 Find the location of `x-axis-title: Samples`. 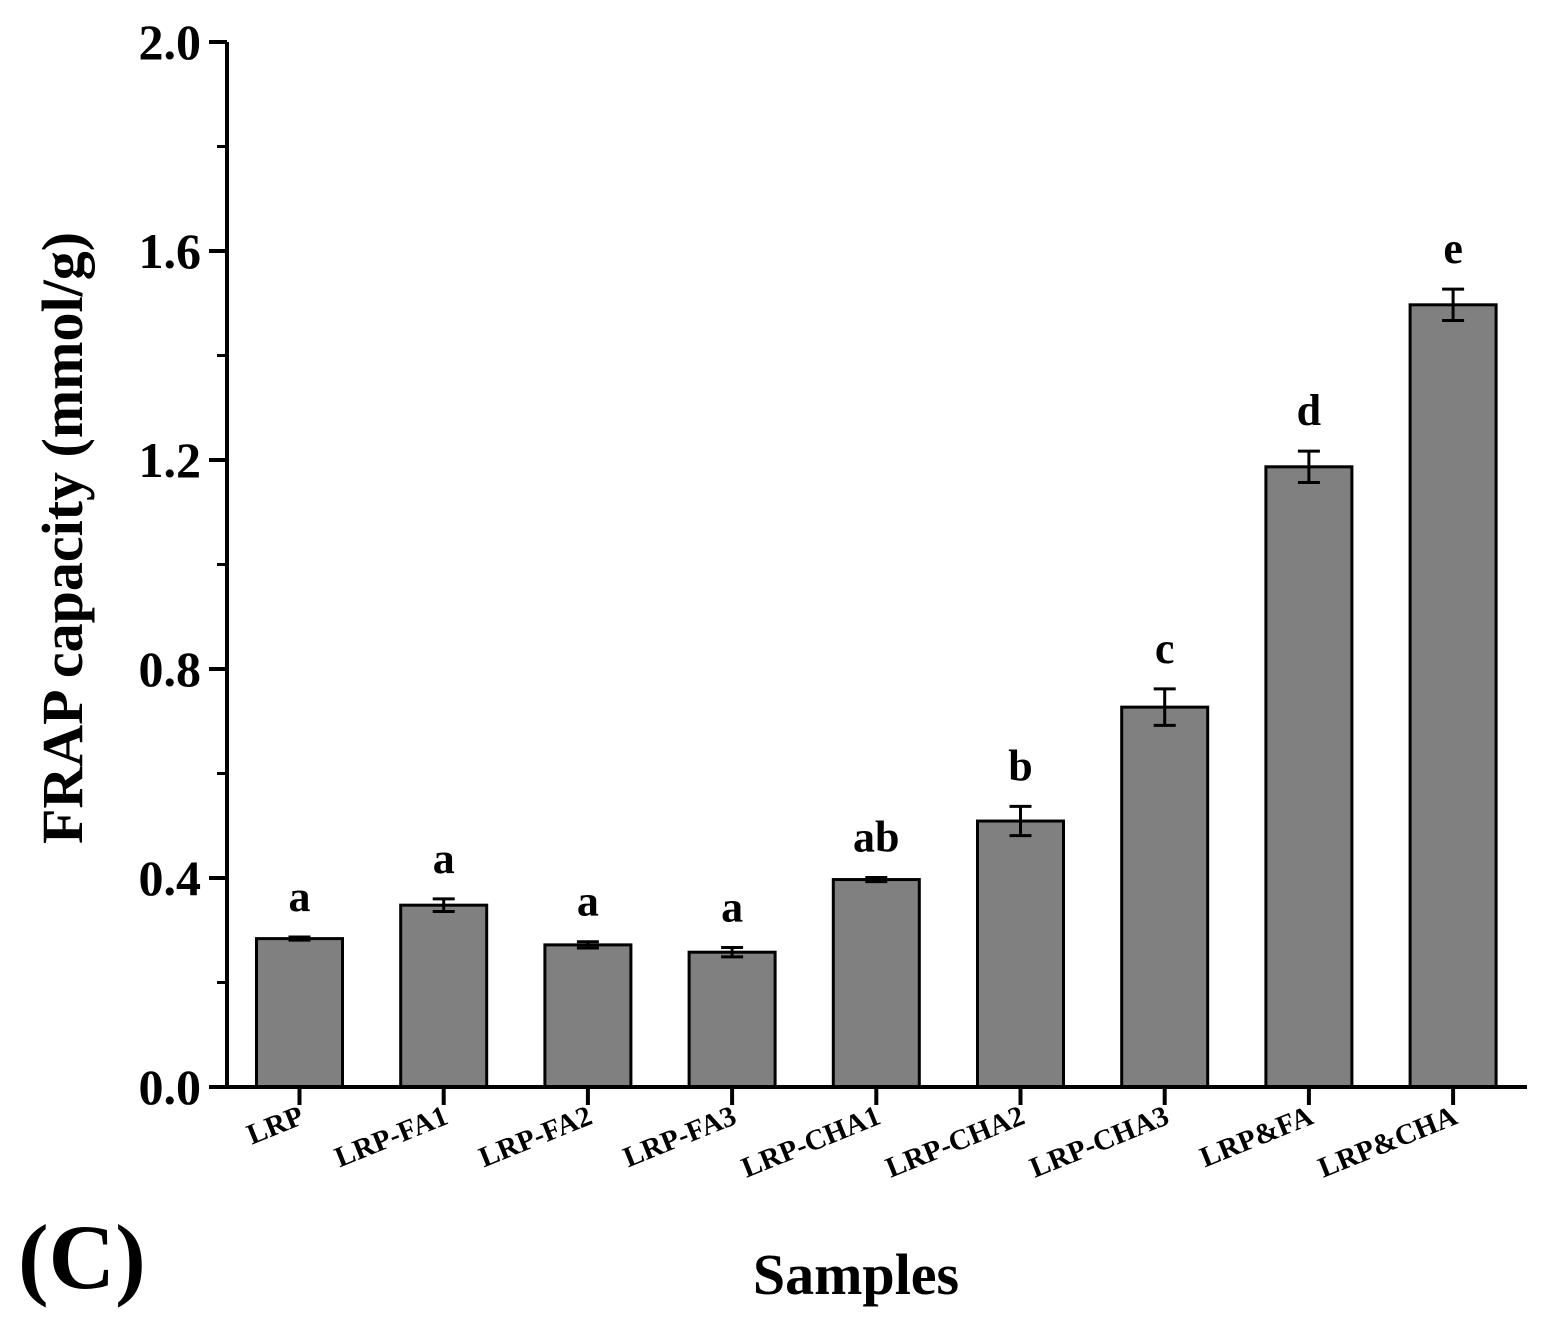

x-axis-title: Samples is located at coordinates (856, 1274).